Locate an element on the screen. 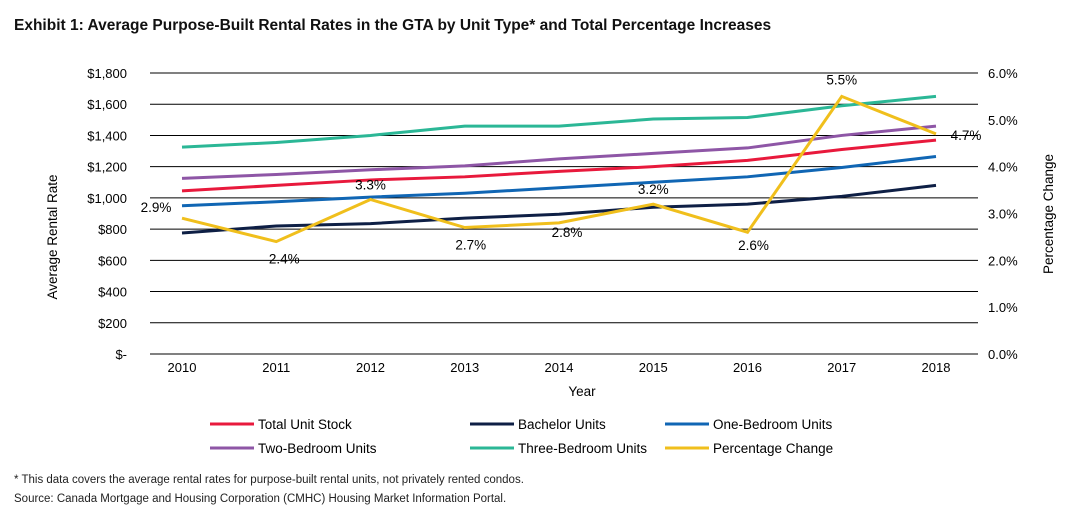  data-label: 3.2% is located at coordinates (653, 189).